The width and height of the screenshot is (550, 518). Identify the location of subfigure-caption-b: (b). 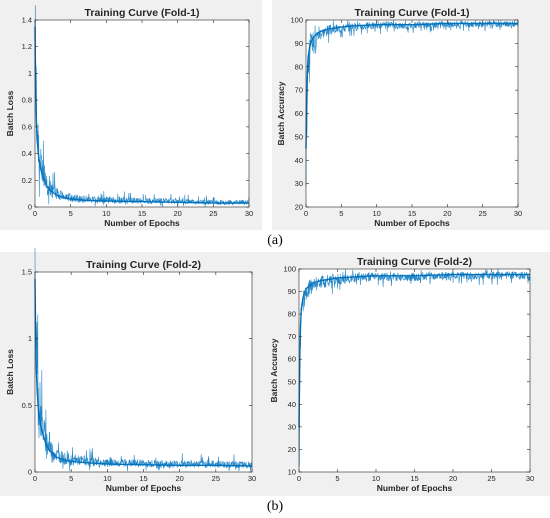
(275, 506).